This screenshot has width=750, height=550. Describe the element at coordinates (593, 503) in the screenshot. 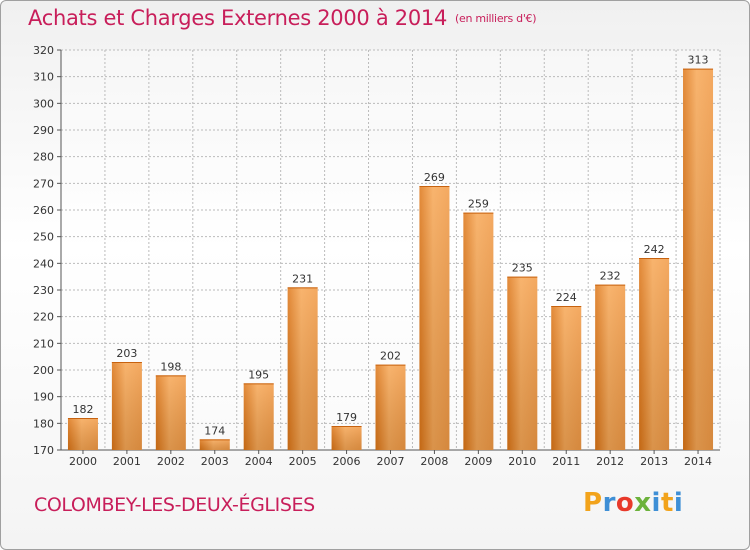

I see `logo-letter: P` at that location.